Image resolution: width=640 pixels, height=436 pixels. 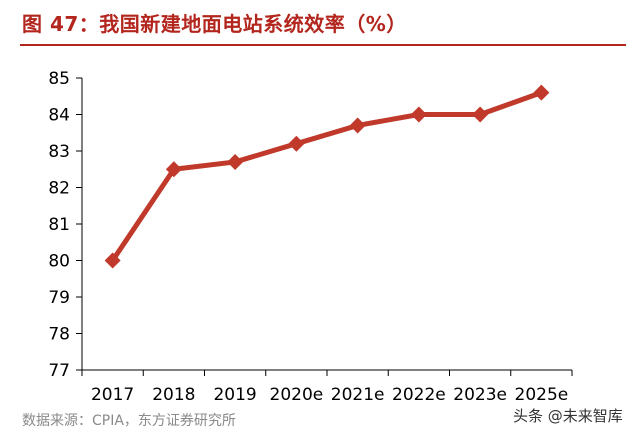 I want to click on x-tick-label: 2021e, so click(x=358, y=395).